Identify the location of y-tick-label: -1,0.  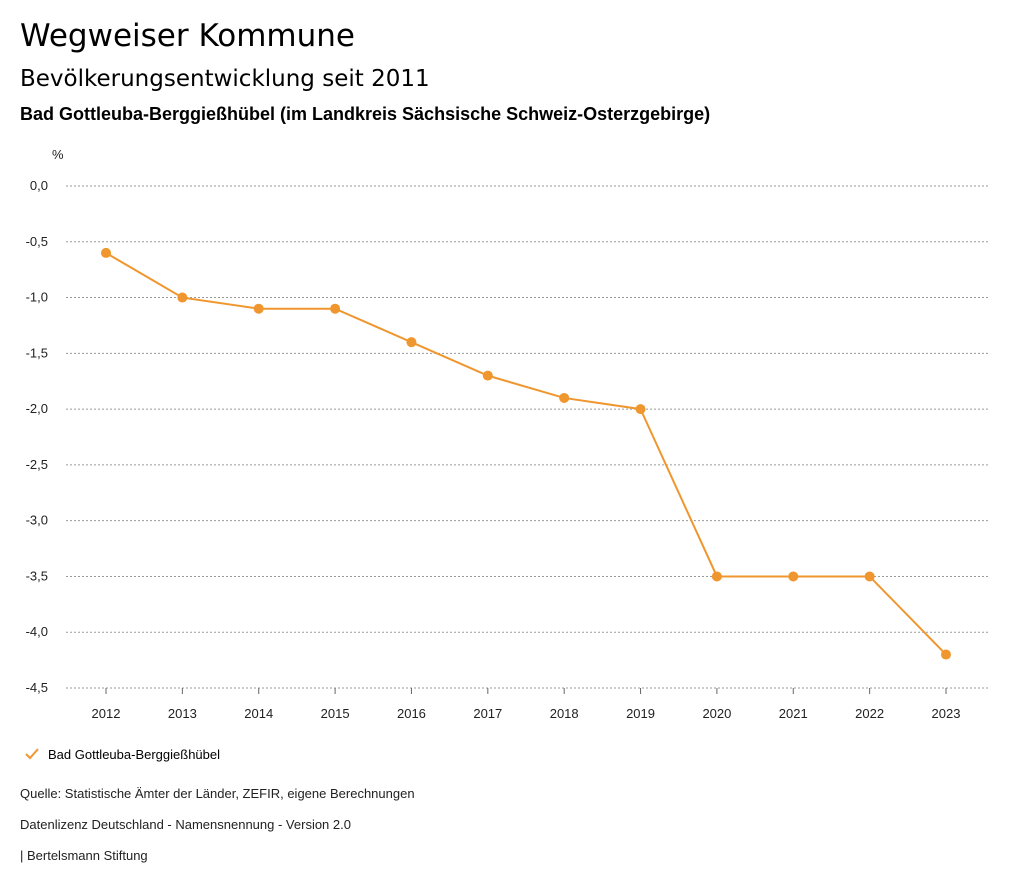
(37, 297).